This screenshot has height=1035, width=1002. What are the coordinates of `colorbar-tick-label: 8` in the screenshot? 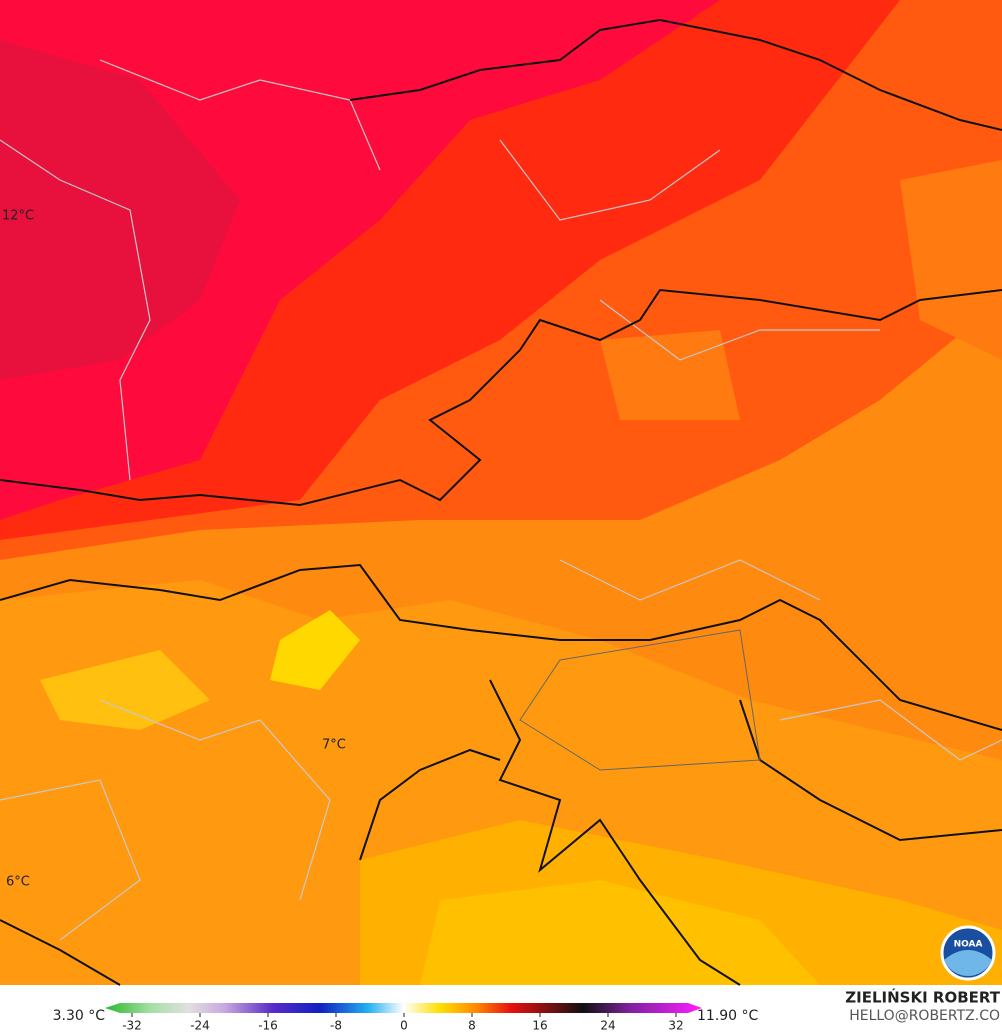 It's located at (472, 1026).